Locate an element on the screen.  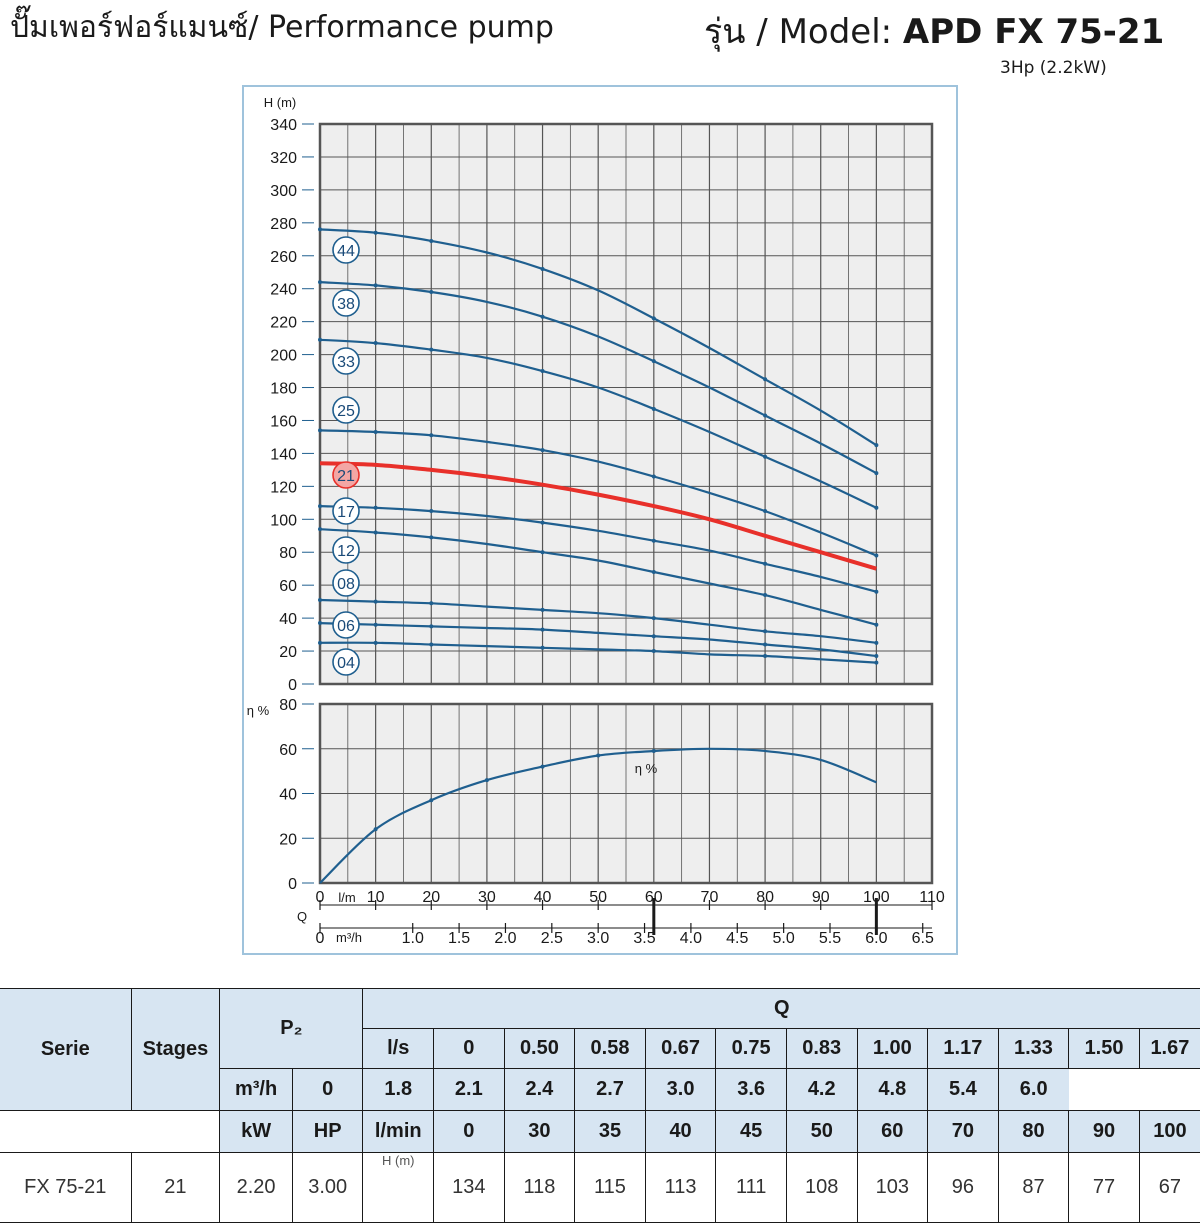
m3h-cell: 1.8 is located at coordinates (398, 1089).